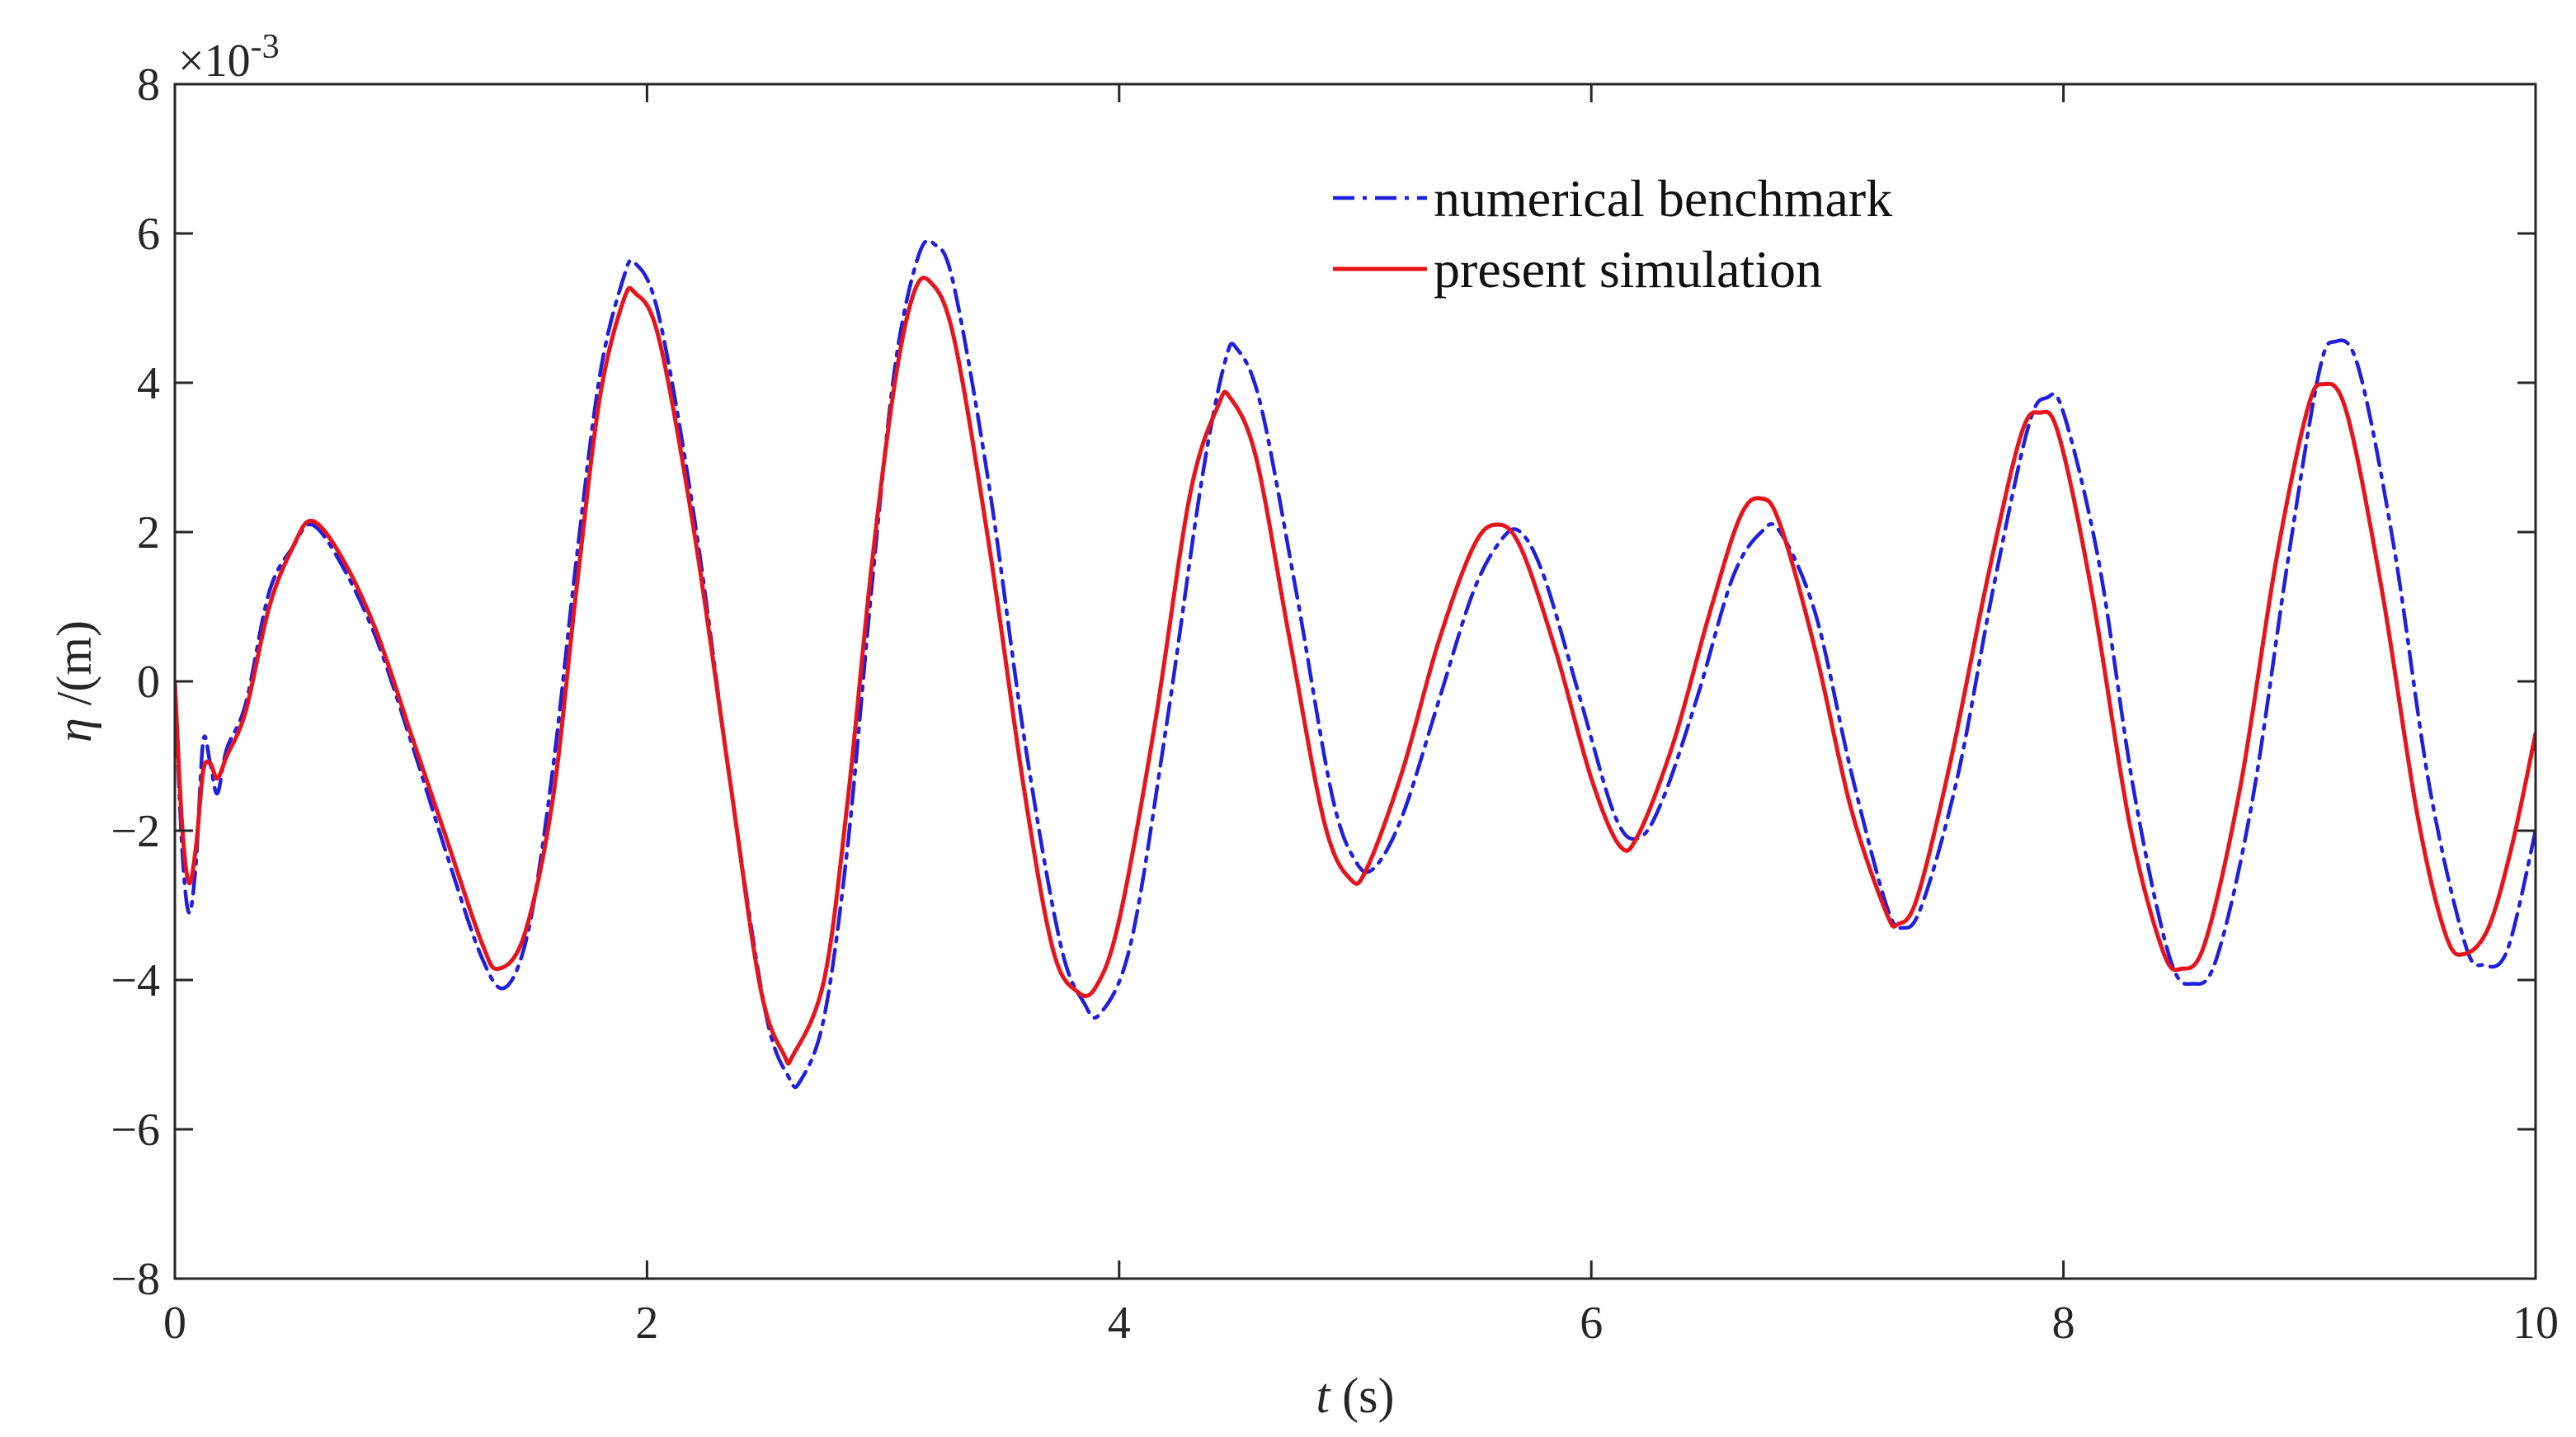  I want to click on x-tick-label: 0, so click(174, 1323).